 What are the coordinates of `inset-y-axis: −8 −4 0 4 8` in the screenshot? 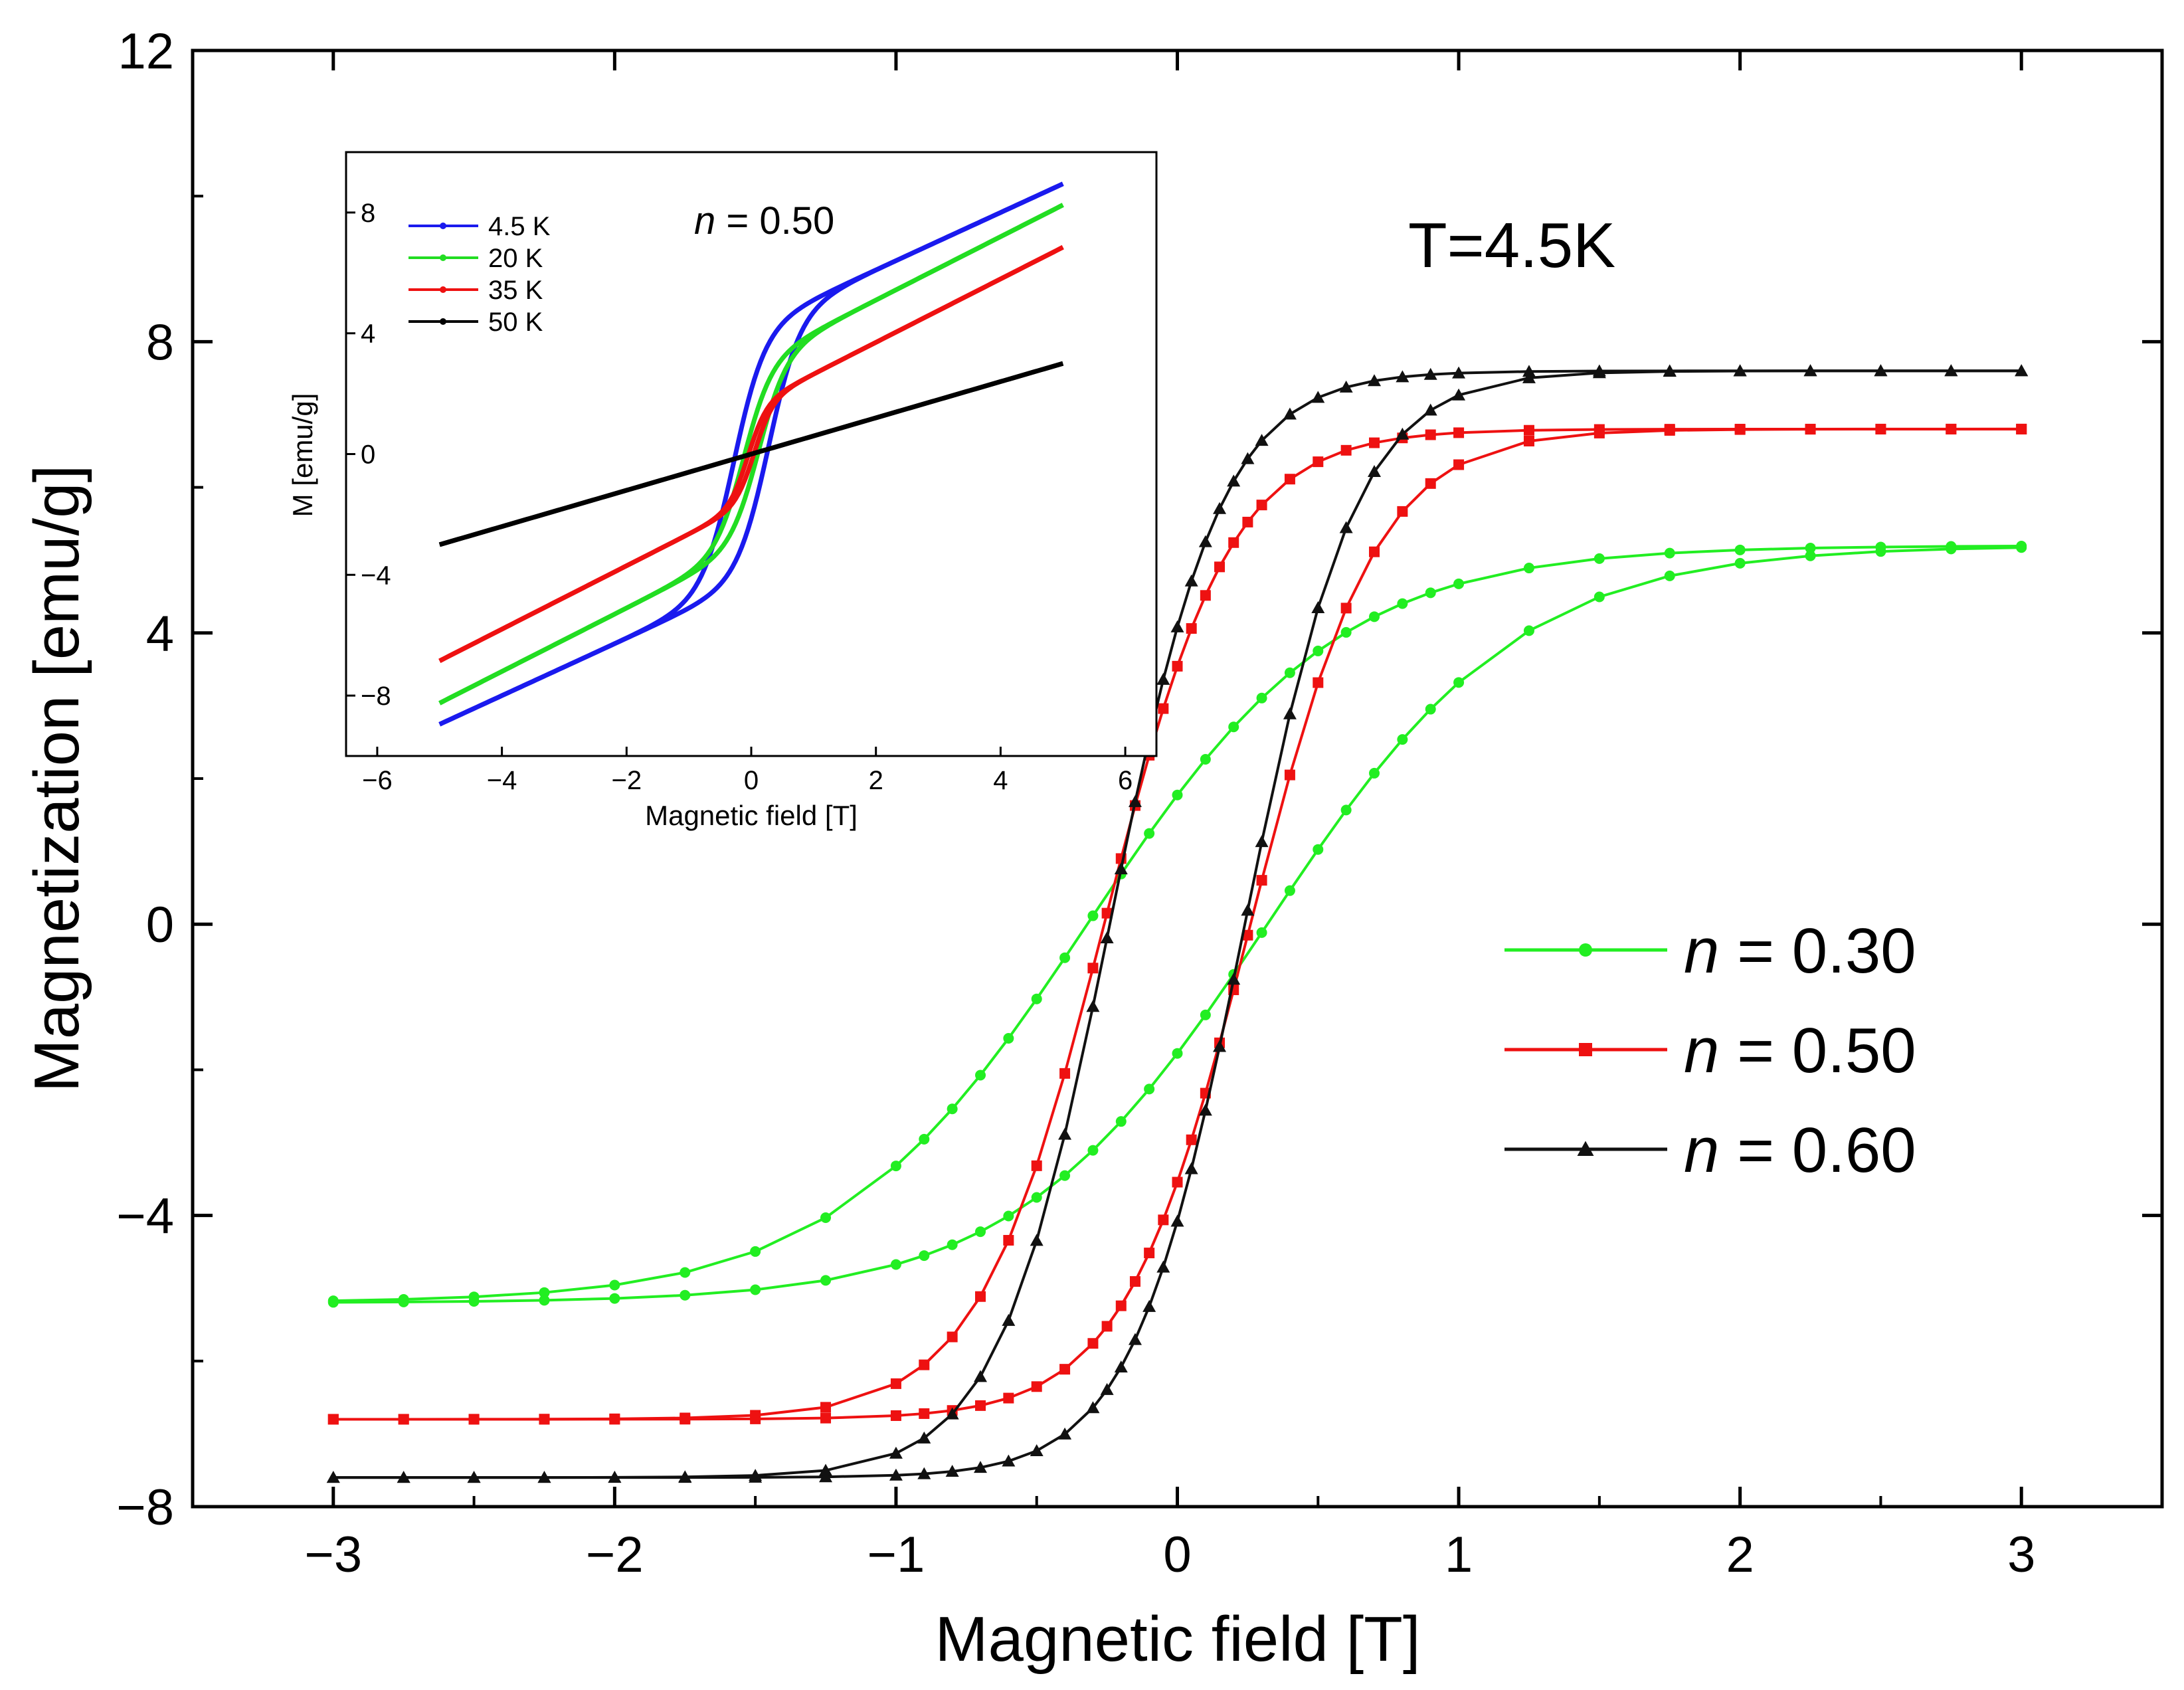 It's located at (368, 455).